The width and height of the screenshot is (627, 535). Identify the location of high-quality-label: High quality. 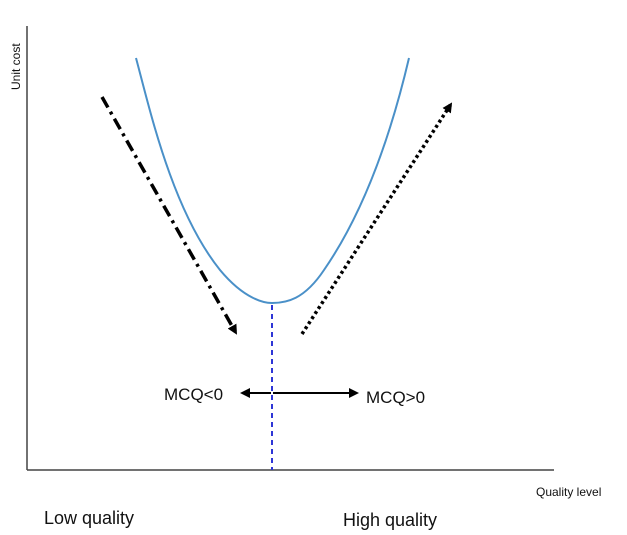
(390, 520).